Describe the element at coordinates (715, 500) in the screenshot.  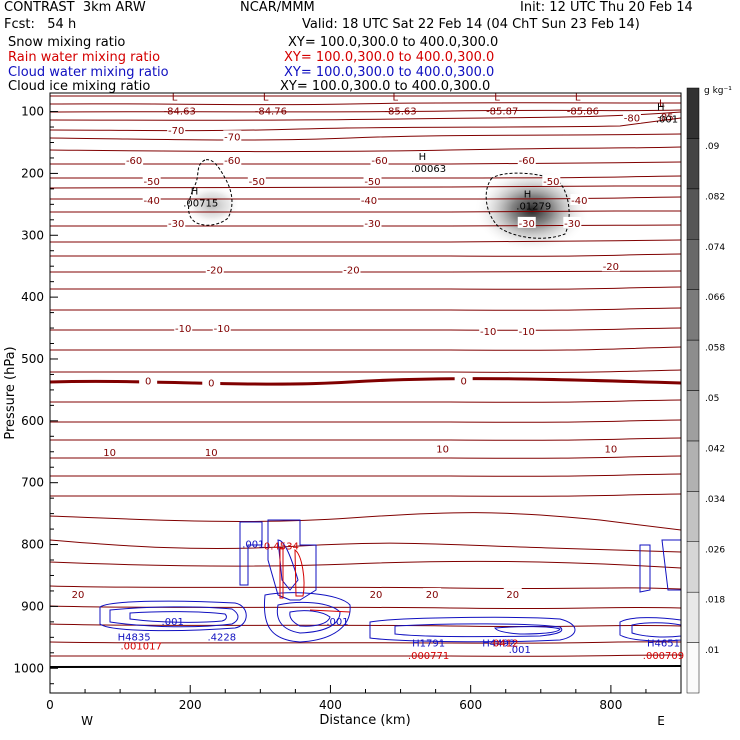
I see `colorbar-label: .034` at that location.